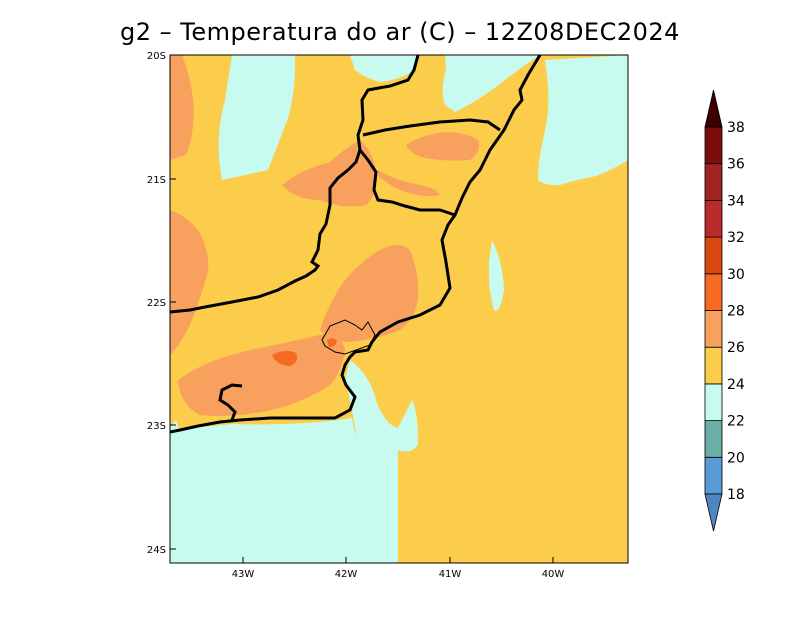  What do you see at coordinates (736, 201) in the screenshot?
I see `colorbar-label: 34` at bounding box center [736, 201].